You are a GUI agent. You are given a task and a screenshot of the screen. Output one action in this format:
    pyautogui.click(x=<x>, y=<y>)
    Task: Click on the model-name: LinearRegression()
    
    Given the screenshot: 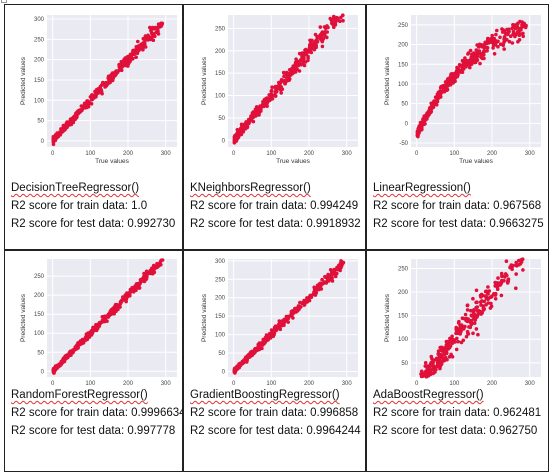 What is the action you would take?
    pyautogui.click(x=422, y=188)
    